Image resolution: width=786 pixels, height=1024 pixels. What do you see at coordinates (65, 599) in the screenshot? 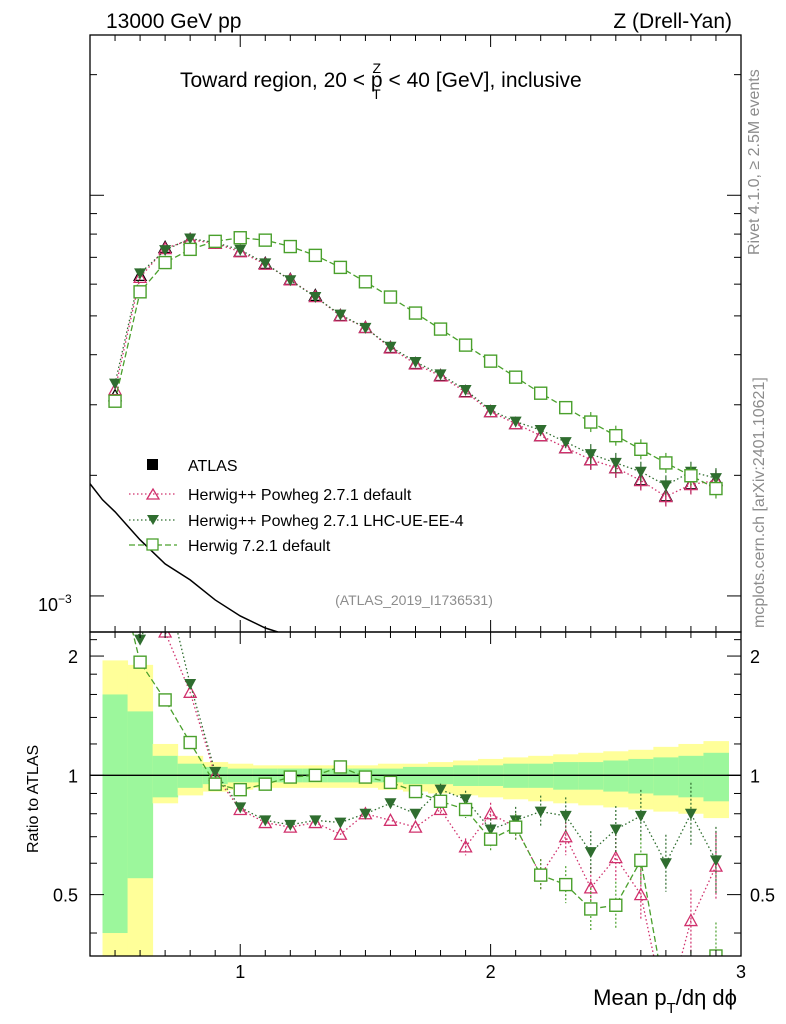
I see `main-ytick-exp: −3` at bounding box center [65, 599].